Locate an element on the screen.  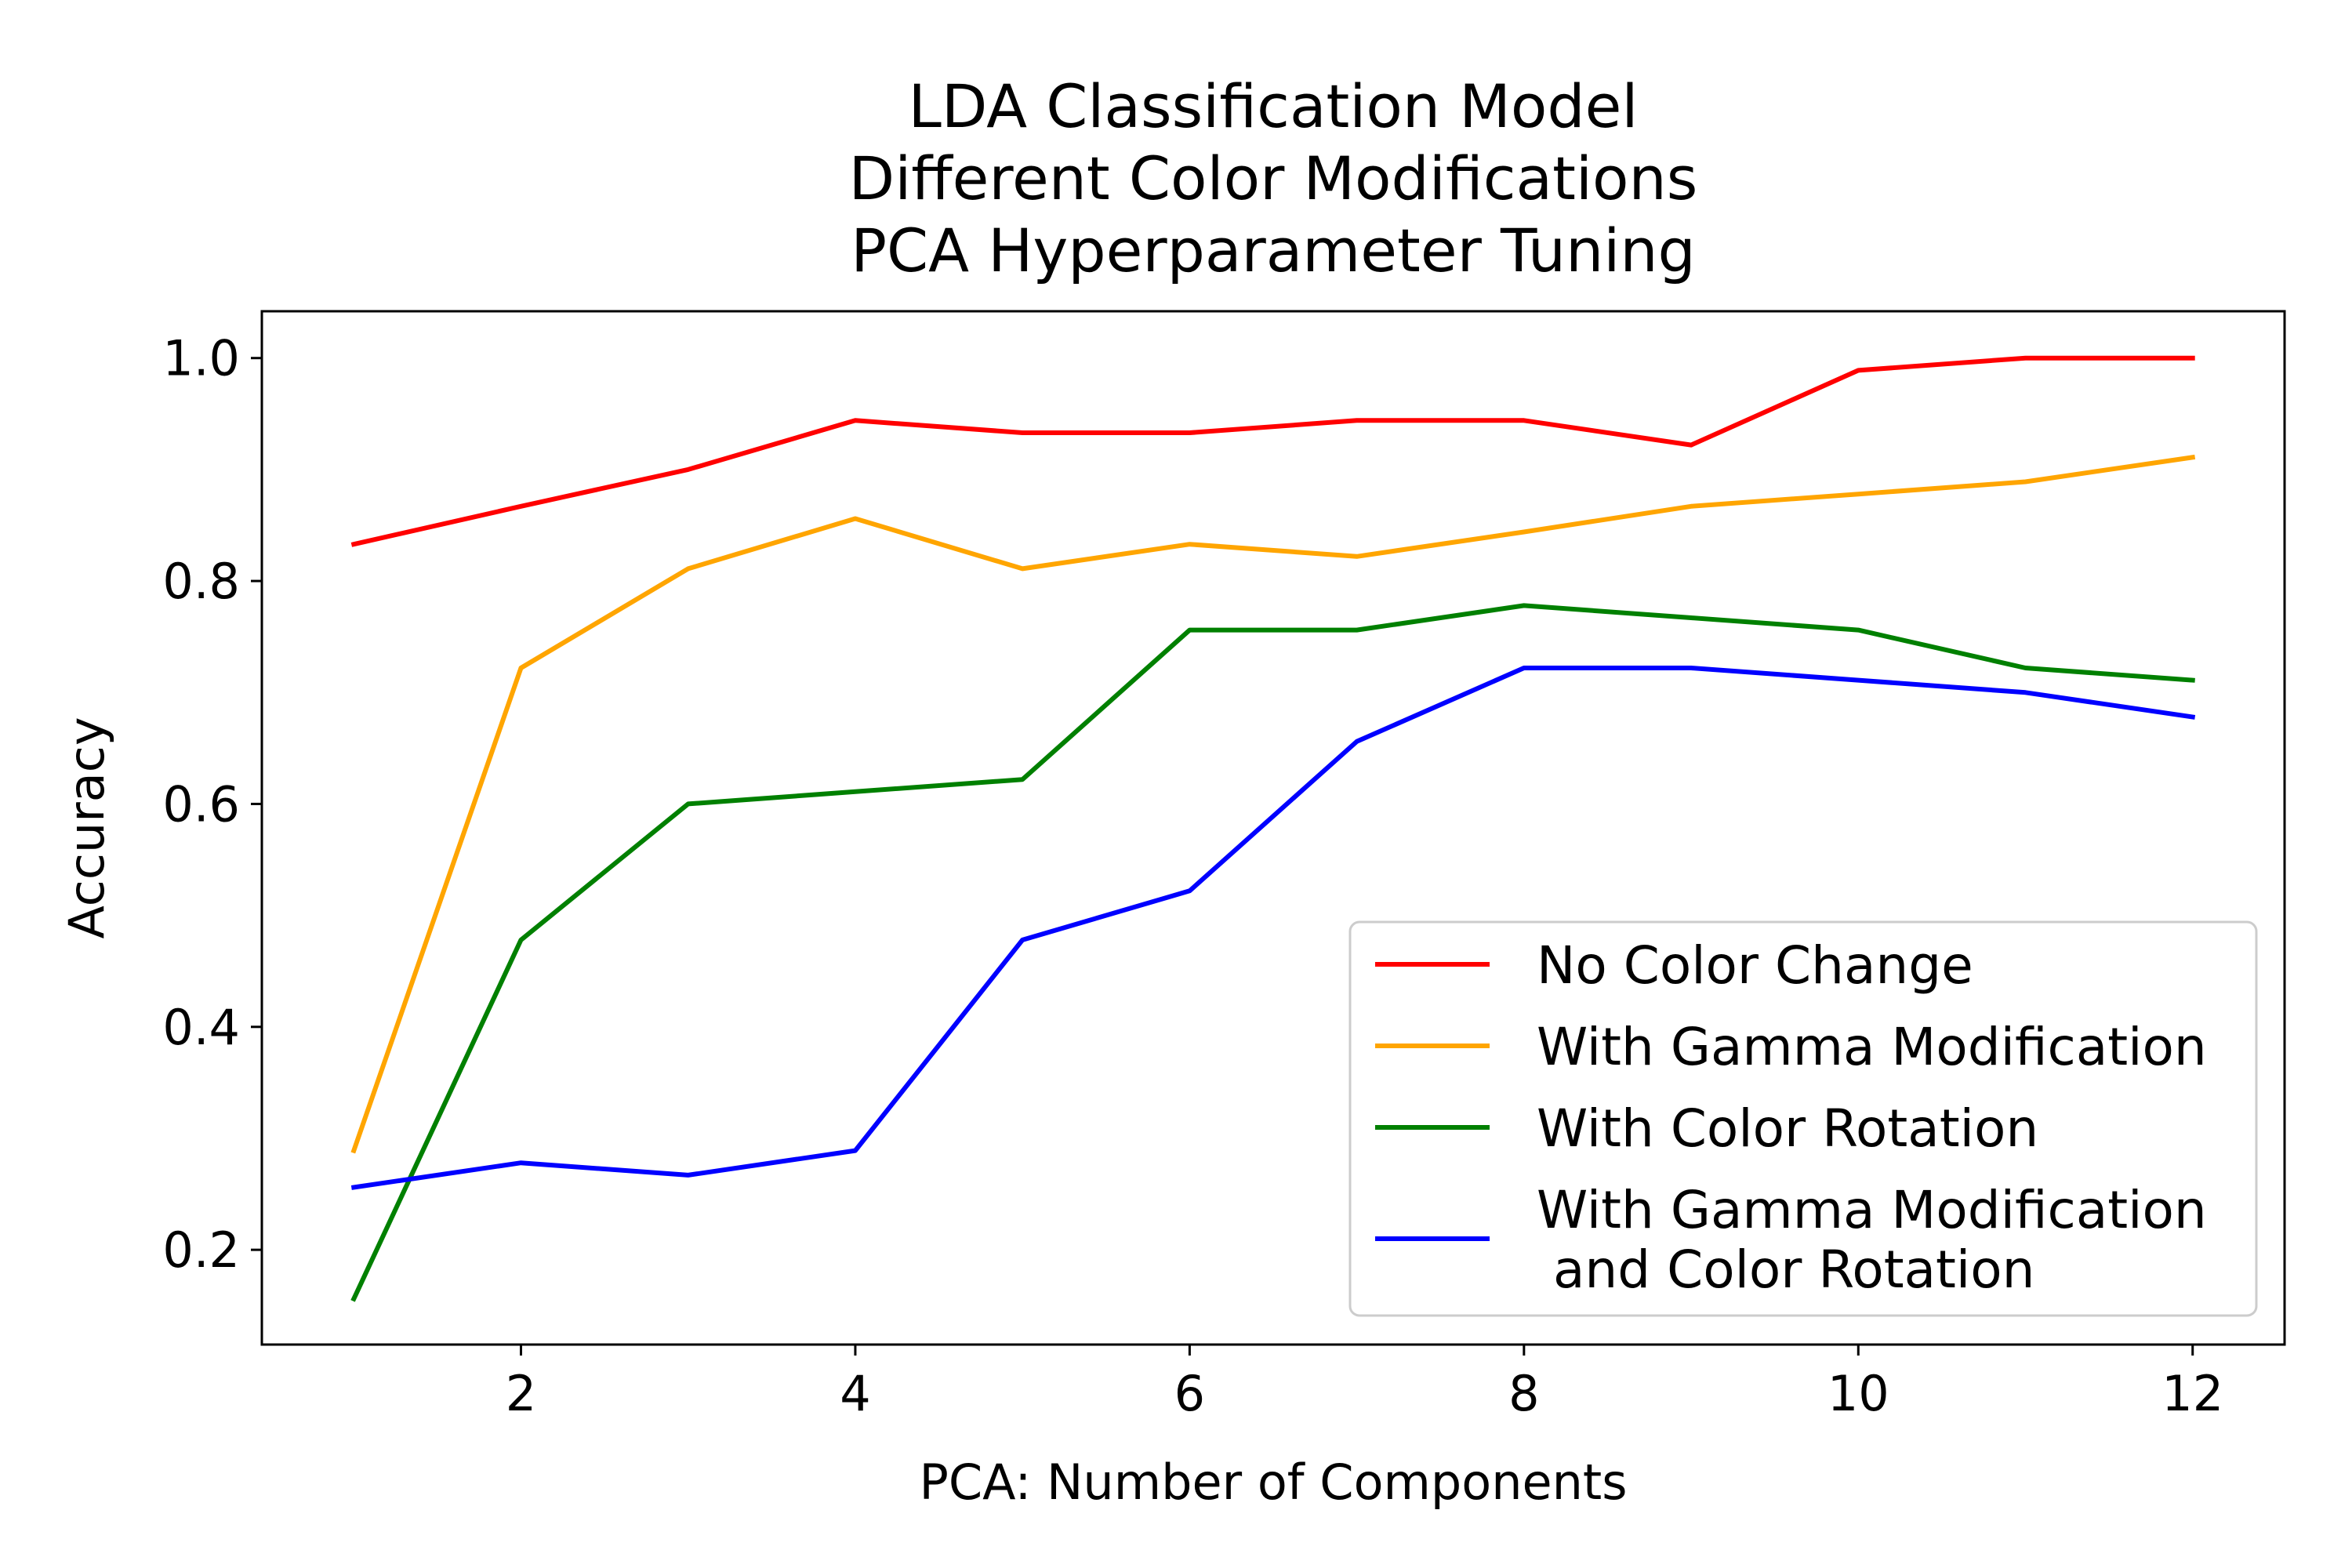
x-tick-label: 2 is located at coordinates (521, 1393).